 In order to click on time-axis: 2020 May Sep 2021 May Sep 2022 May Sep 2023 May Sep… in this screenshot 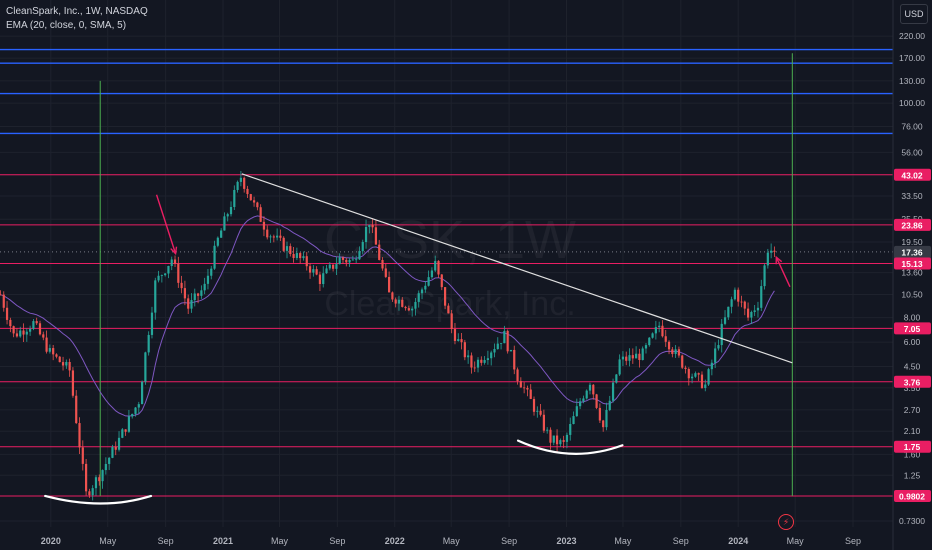, I will do `click(451, 541)`.